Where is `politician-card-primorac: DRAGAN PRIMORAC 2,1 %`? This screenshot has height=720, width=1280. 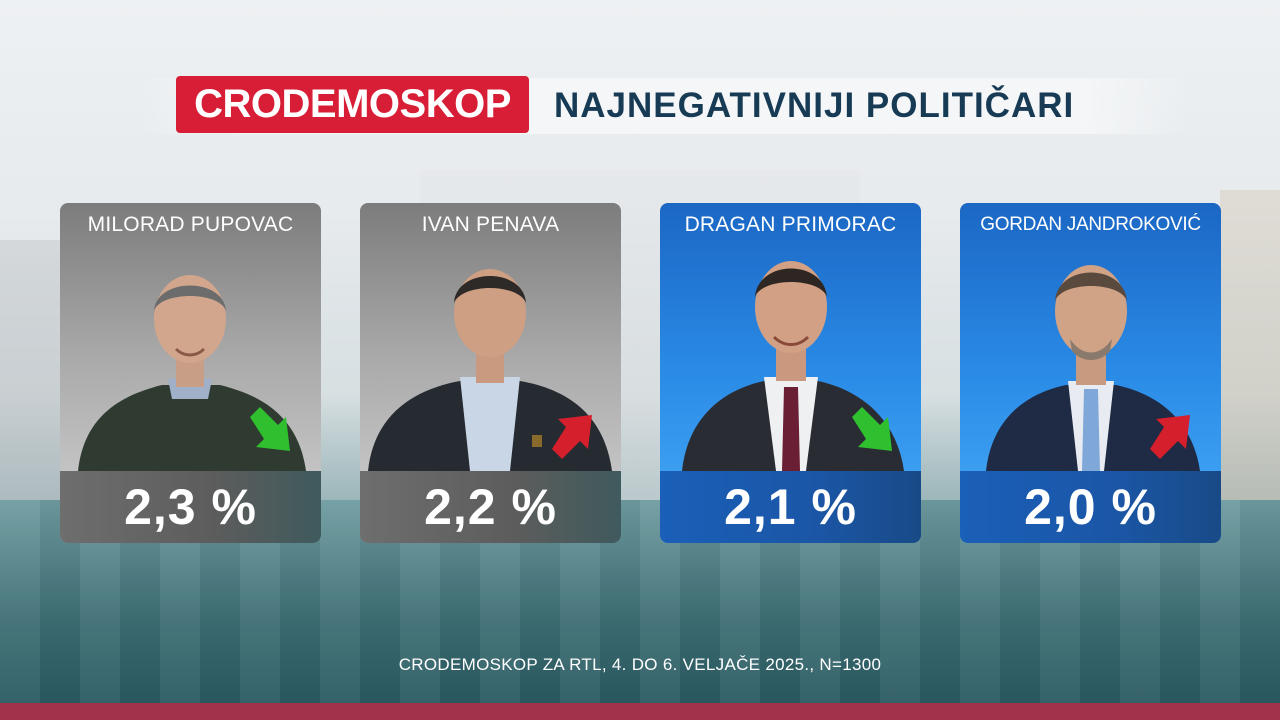
politician-card-primorac: DRAGAN PRIMORAC 2,1 % is located at coordinates (790, 373).